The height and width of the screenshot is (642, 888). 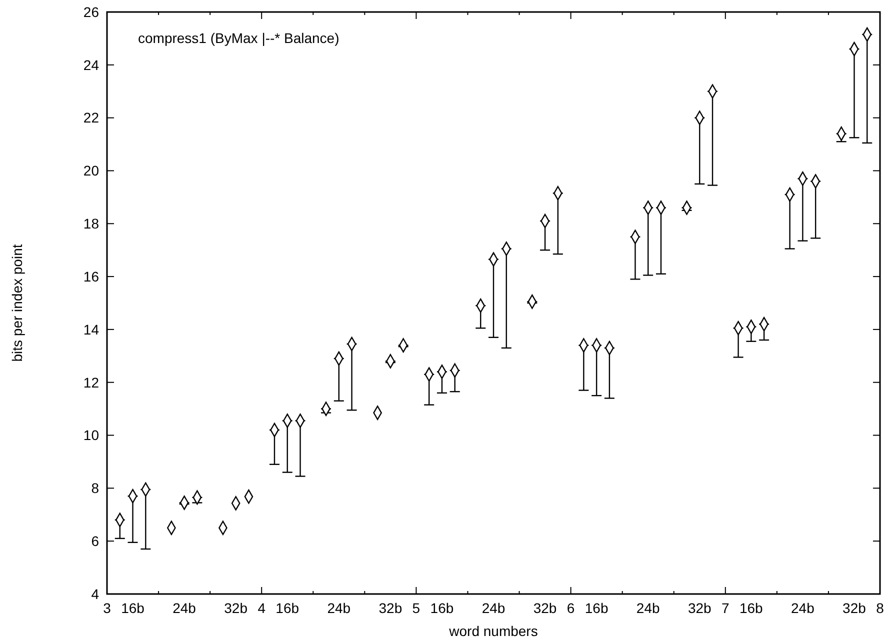 I want to click on y-tick-label: 26, so click(x=91, y=12).